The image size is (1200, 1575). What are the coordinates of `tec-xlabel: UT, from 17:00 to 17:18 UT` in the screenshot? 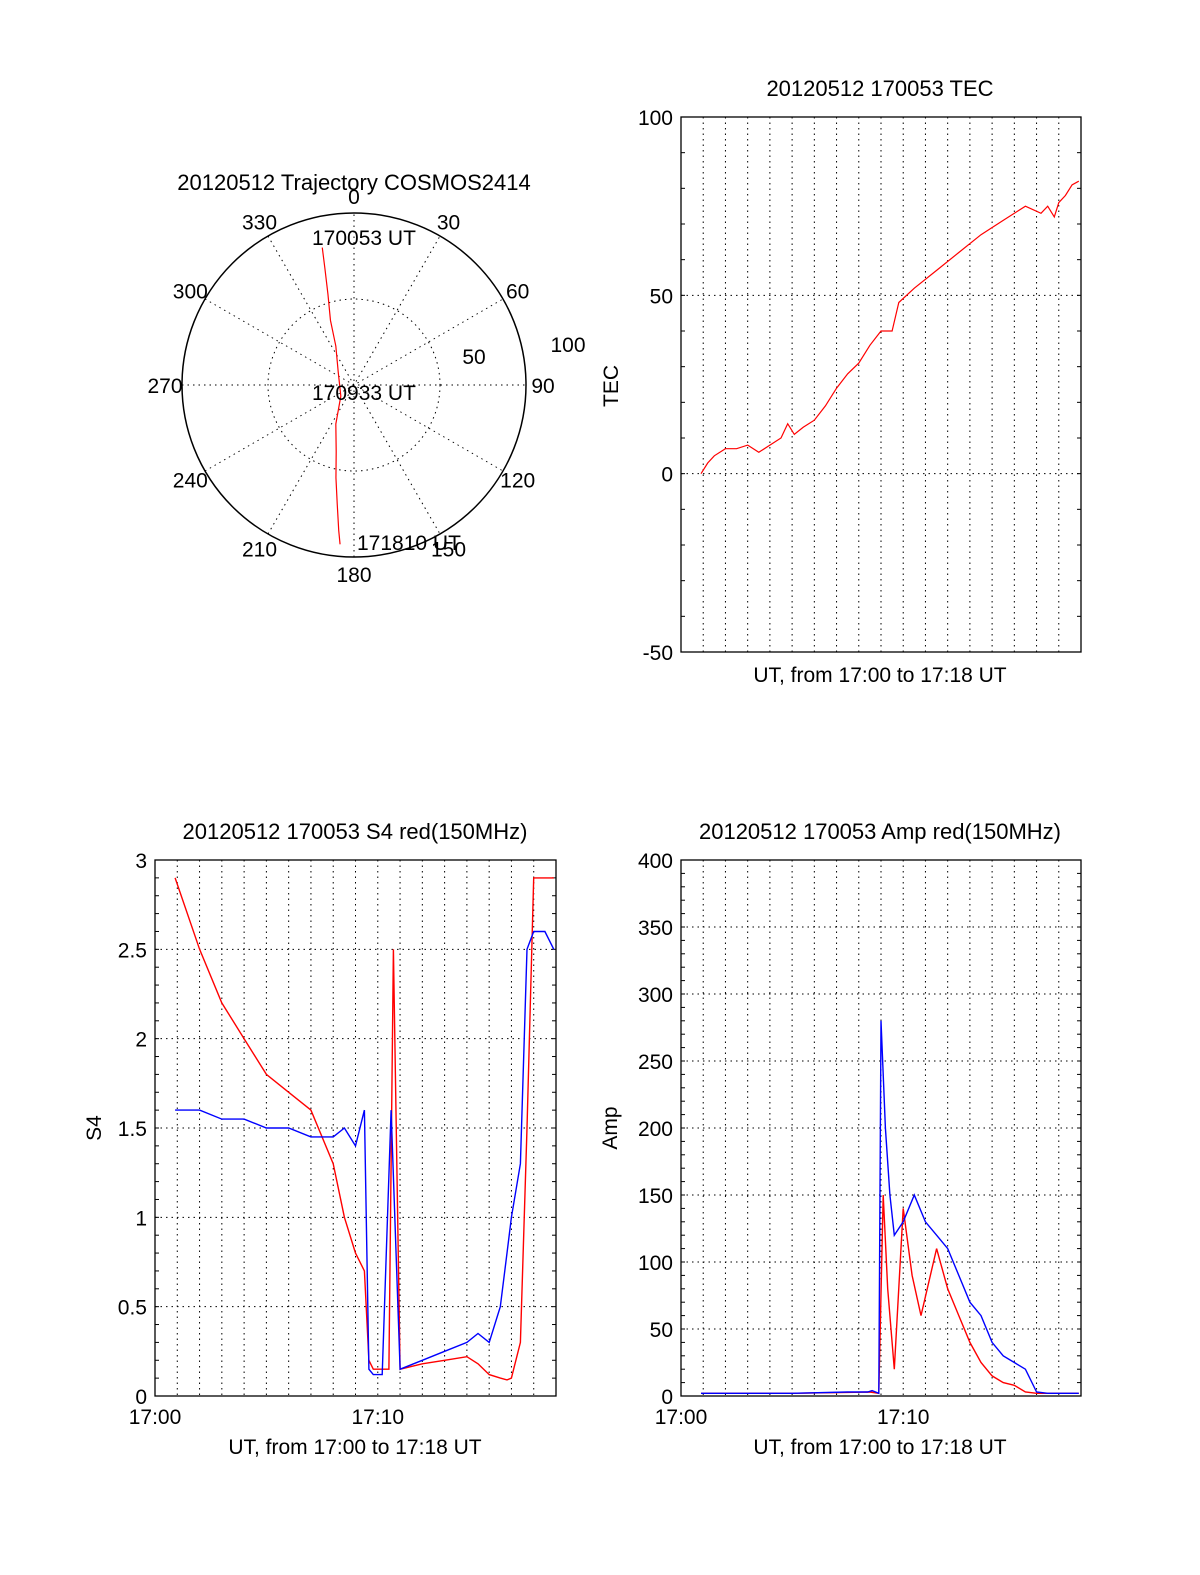 It's located at (879, 675).